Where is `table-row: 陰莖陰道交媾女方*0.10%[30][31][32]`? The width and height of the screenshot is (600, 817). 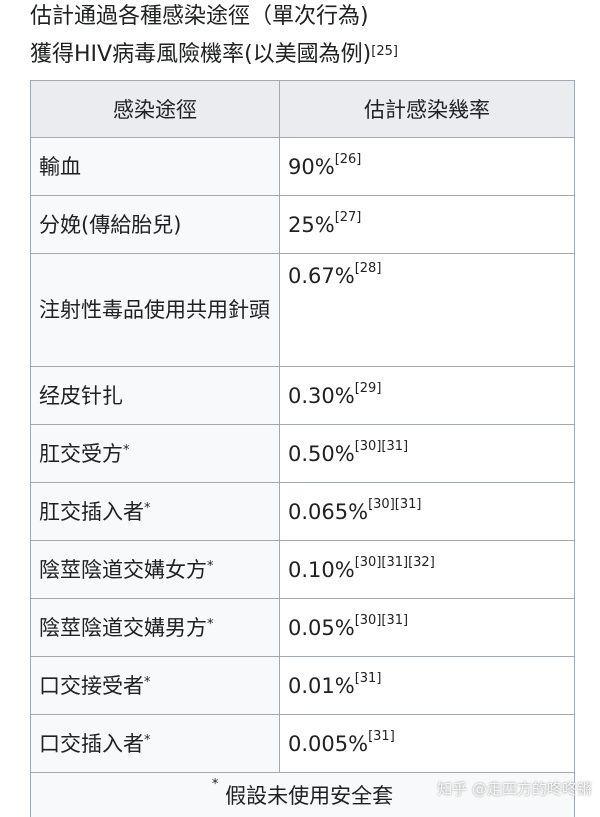 table-row: 陰莖陰道交媾女方*0.10%[30][31][32] is located at coordinates (303, 570).